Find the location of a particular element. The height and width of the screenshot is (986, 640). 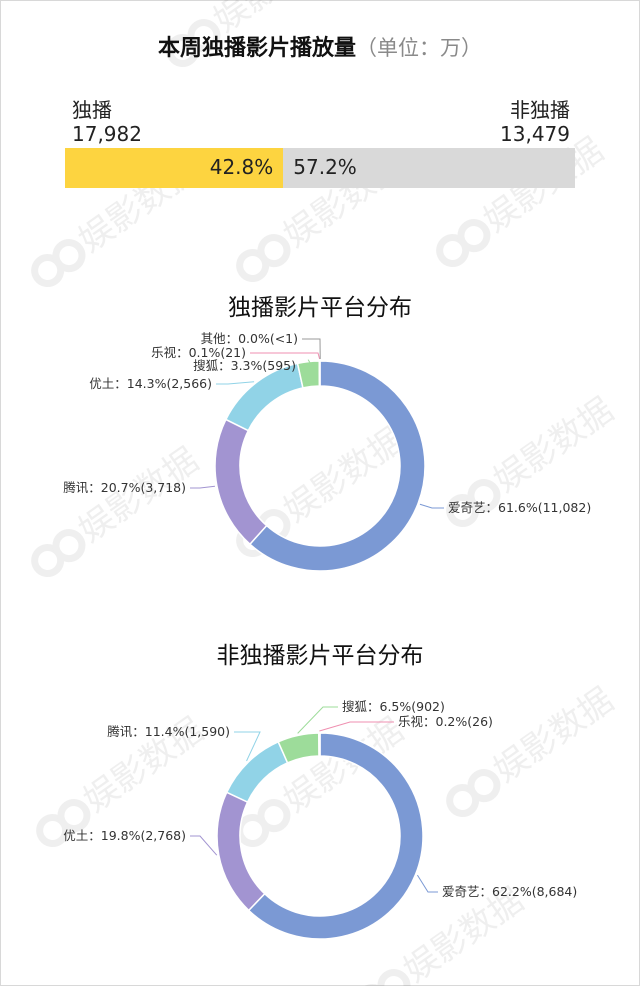

slice-5: 其他：0.0%(<1) is located at coordinates (261, 345).